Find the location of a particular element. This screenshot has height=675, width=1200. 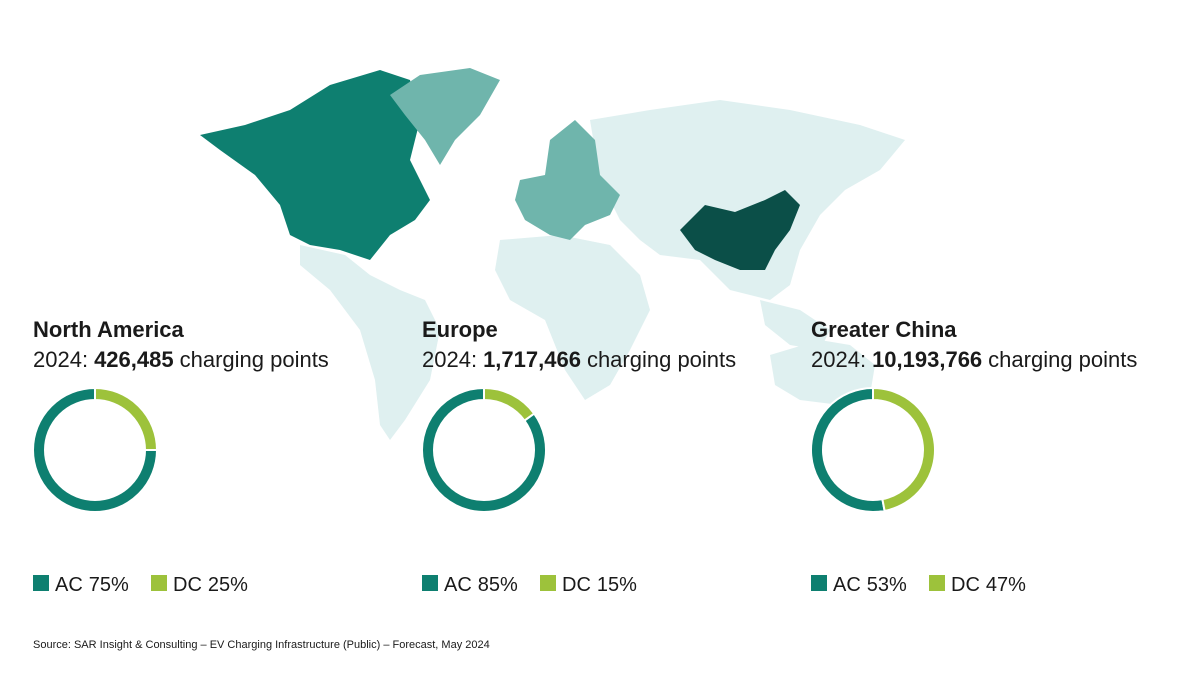

region-subtitle: 2024: 1,717,466 charging points is located at coordinates (579, 359).